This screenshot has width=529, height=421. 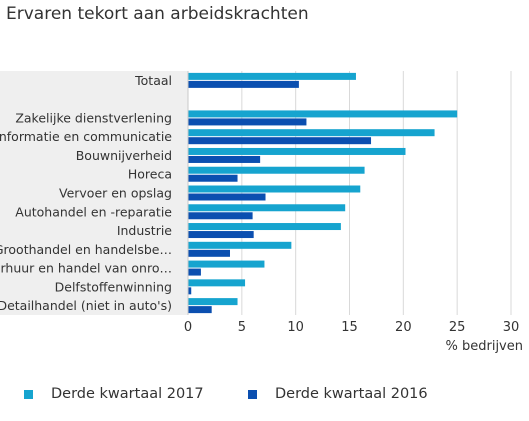 I want to click on category-label: Bouwnijverheid, so click(x=124, y=155).